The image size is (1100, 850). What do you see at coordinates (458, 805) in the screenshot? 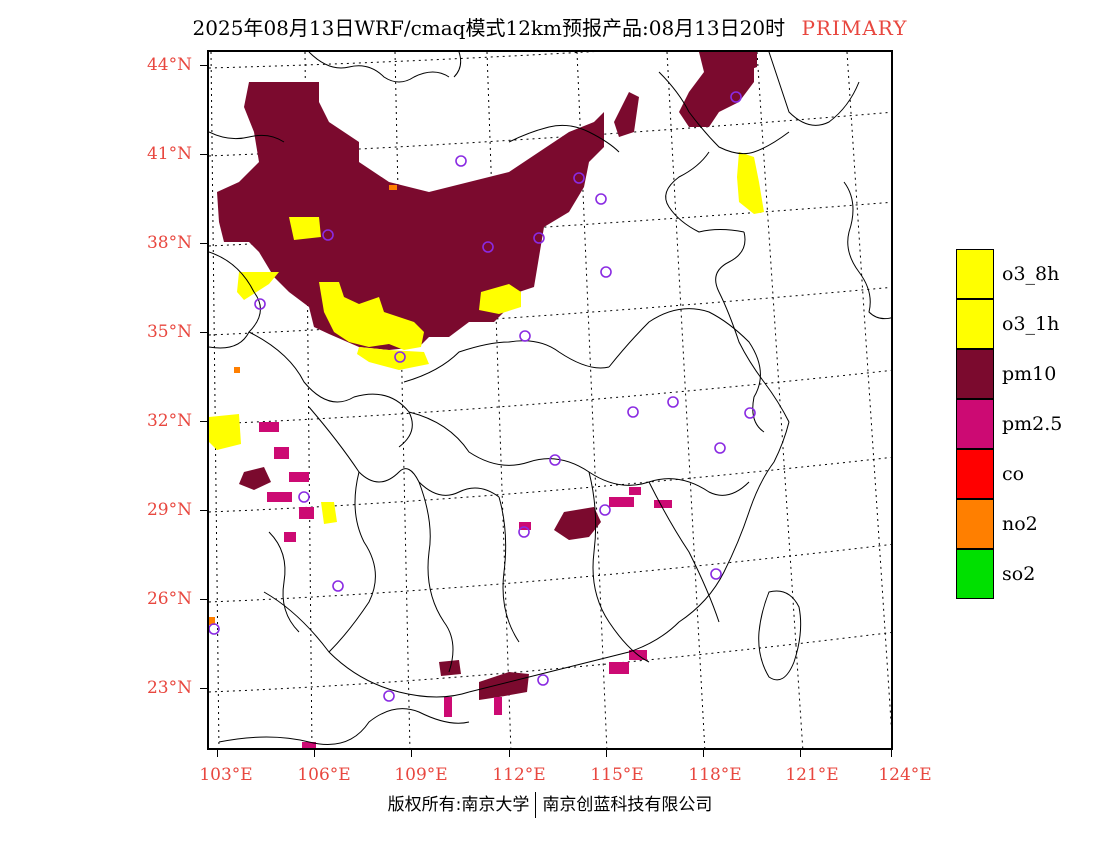
I see `copyright-text: 版权所有:南京大学` at bounding box center [458, 805].